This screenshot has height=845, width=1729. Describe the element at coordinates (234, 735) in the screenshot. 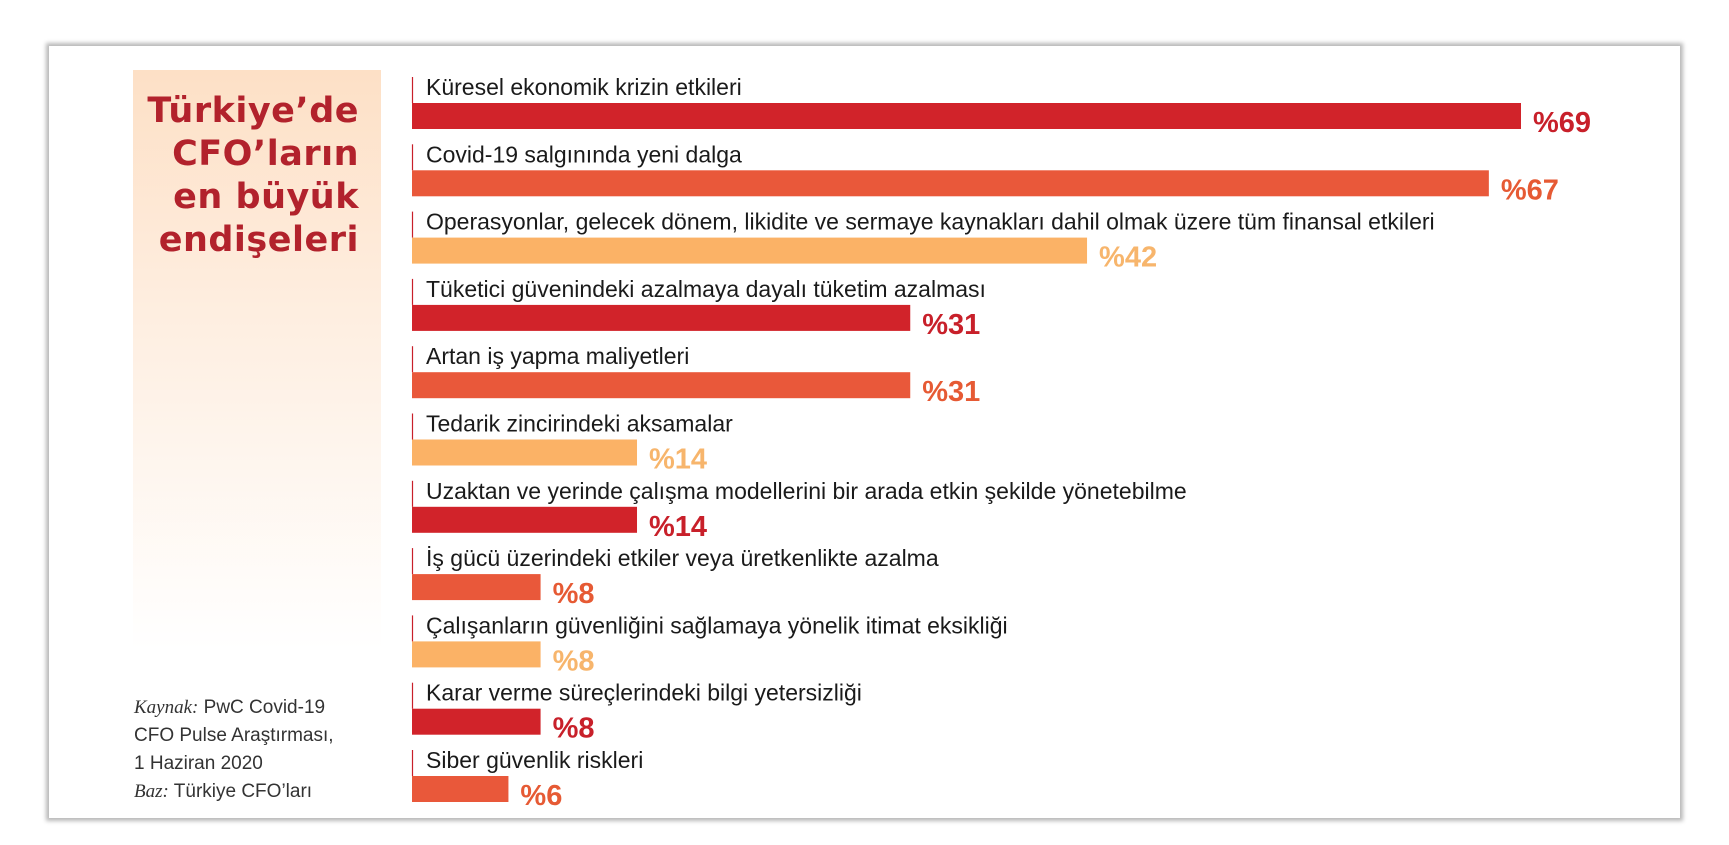

I see `source-line-2: CFO Pulse Araştırması,` at that location.